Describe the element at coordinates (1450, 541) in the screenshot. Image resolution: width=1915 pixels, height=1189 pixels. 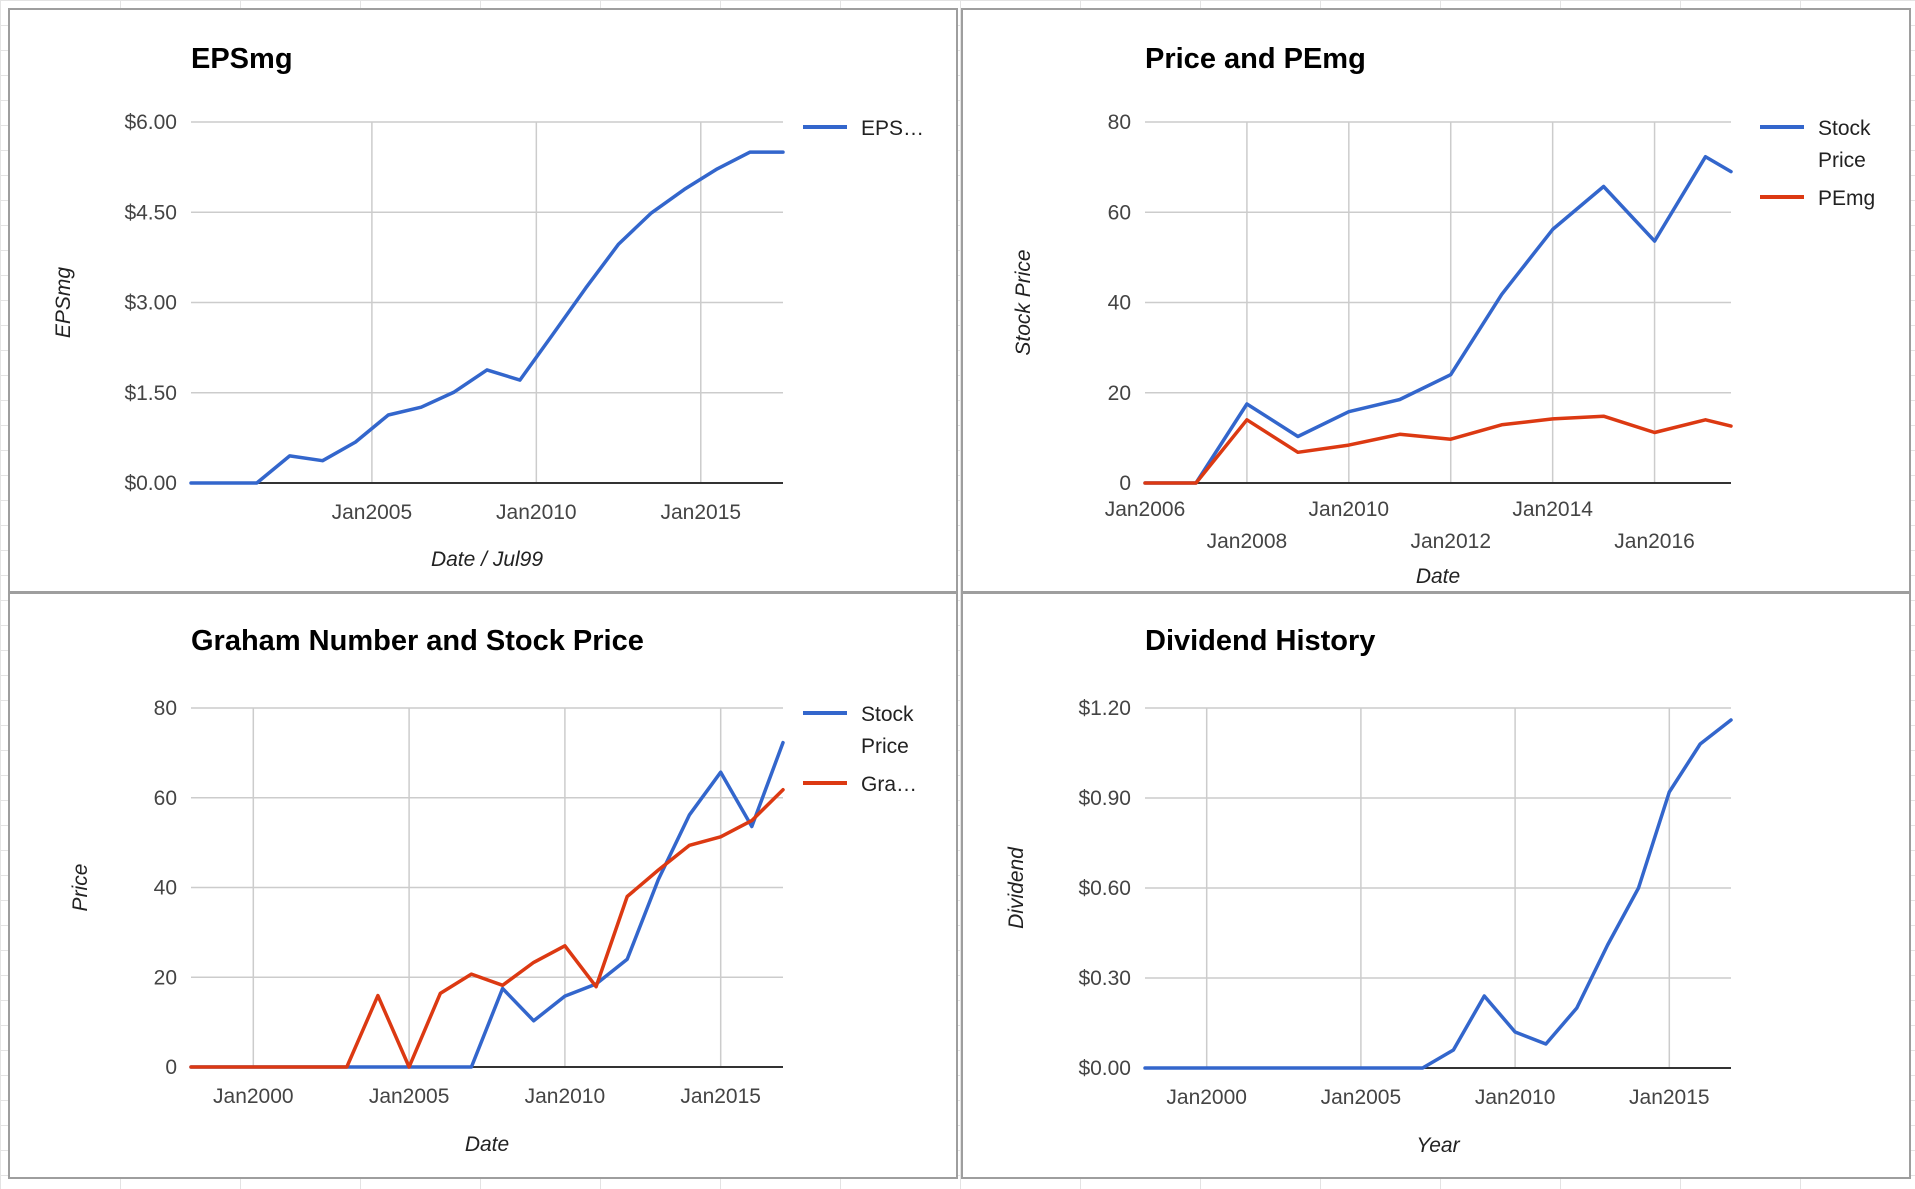
I see `x-tick-label: Jan2012` at that location.